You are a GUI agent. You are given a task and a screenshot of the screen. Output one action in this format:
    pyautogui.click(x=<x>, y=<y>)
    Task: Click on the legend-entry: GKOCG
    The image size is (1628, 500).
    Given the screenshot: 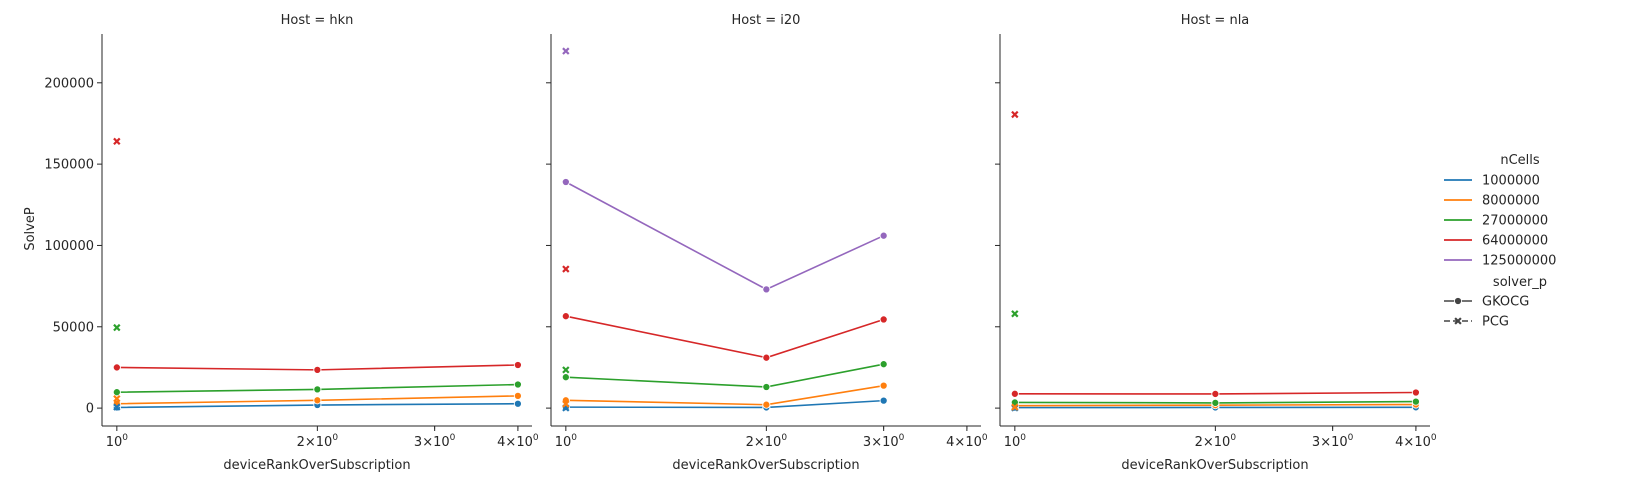 What is the action you would take?
    pyautogui.click(x=1486, y=302)
    